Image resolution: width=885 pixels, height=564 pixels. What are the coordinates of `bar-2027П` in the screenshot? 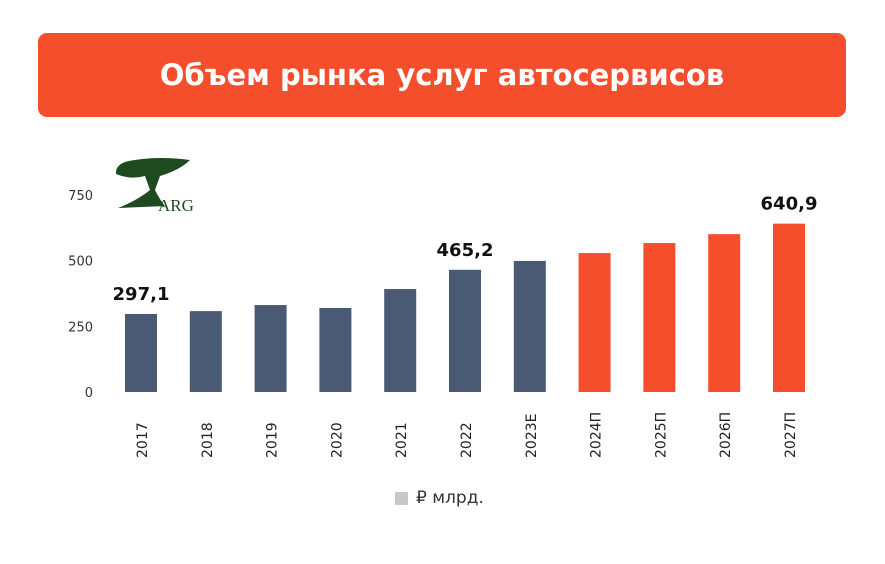 It's located at (789, 307).